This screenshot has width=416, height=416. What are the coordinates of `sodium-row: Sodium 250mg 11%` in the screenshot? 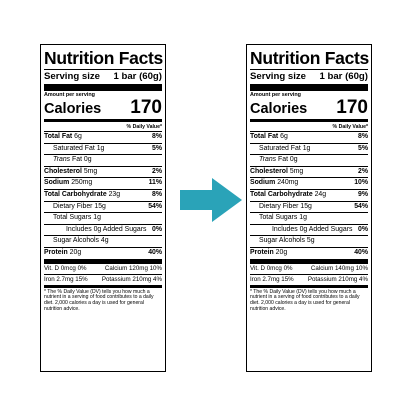 It's located at (103, 183).